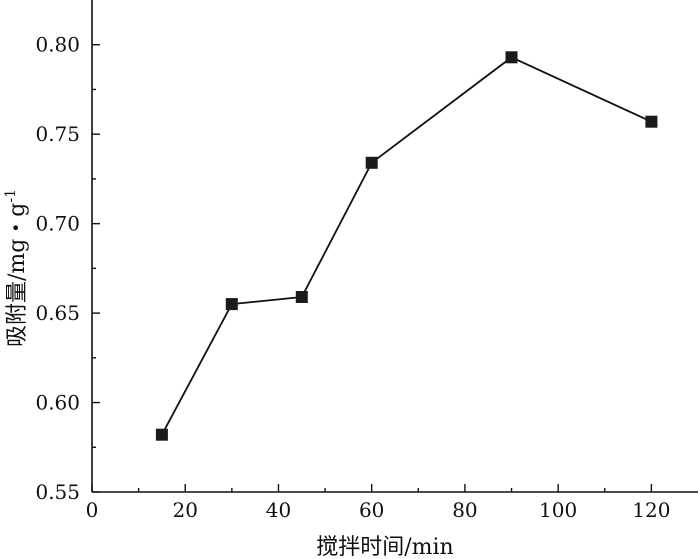  I want to click on x-tick-label: 0, so click(92, 510).